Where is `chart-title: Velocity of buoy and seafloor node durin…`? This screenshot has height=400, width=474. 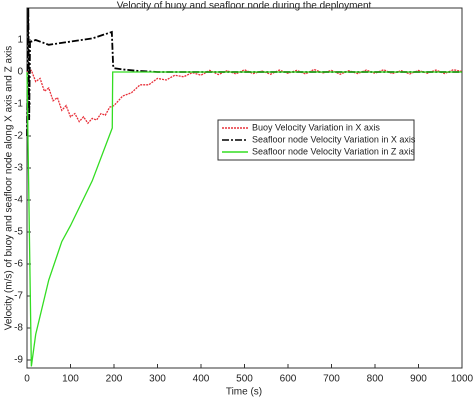
chart-title: Velocity of buoy and seafloor node durin… is located at coordinates (244, 6).